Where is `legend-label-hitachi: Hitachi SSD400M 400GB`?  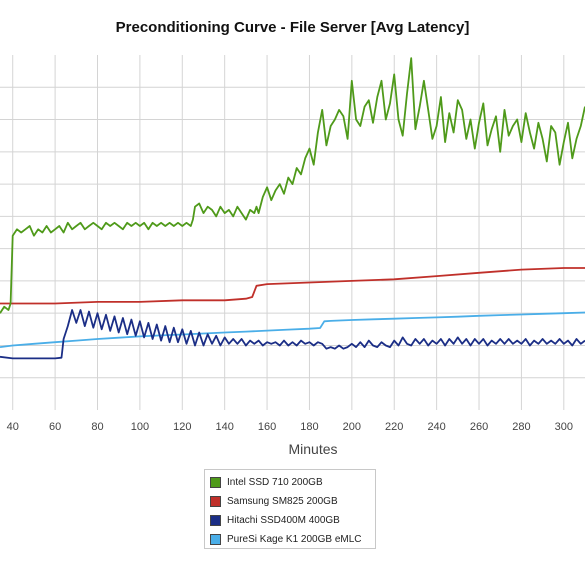
legend-label-hitachi: Hitachi SSD400M 400GB is located at coordinates (283, 520).